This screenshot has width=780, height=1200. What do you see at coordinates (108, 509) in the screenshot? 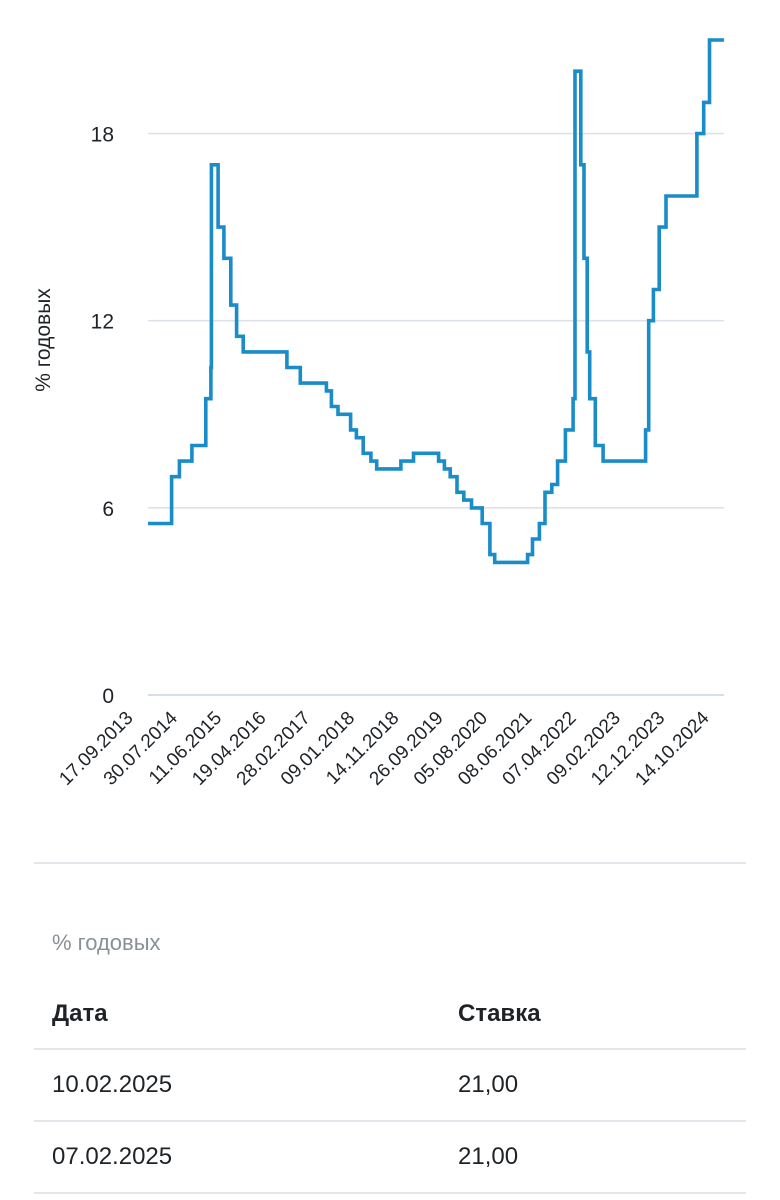
I see `y-tick-label: 6` at bounding box center [108, 509].